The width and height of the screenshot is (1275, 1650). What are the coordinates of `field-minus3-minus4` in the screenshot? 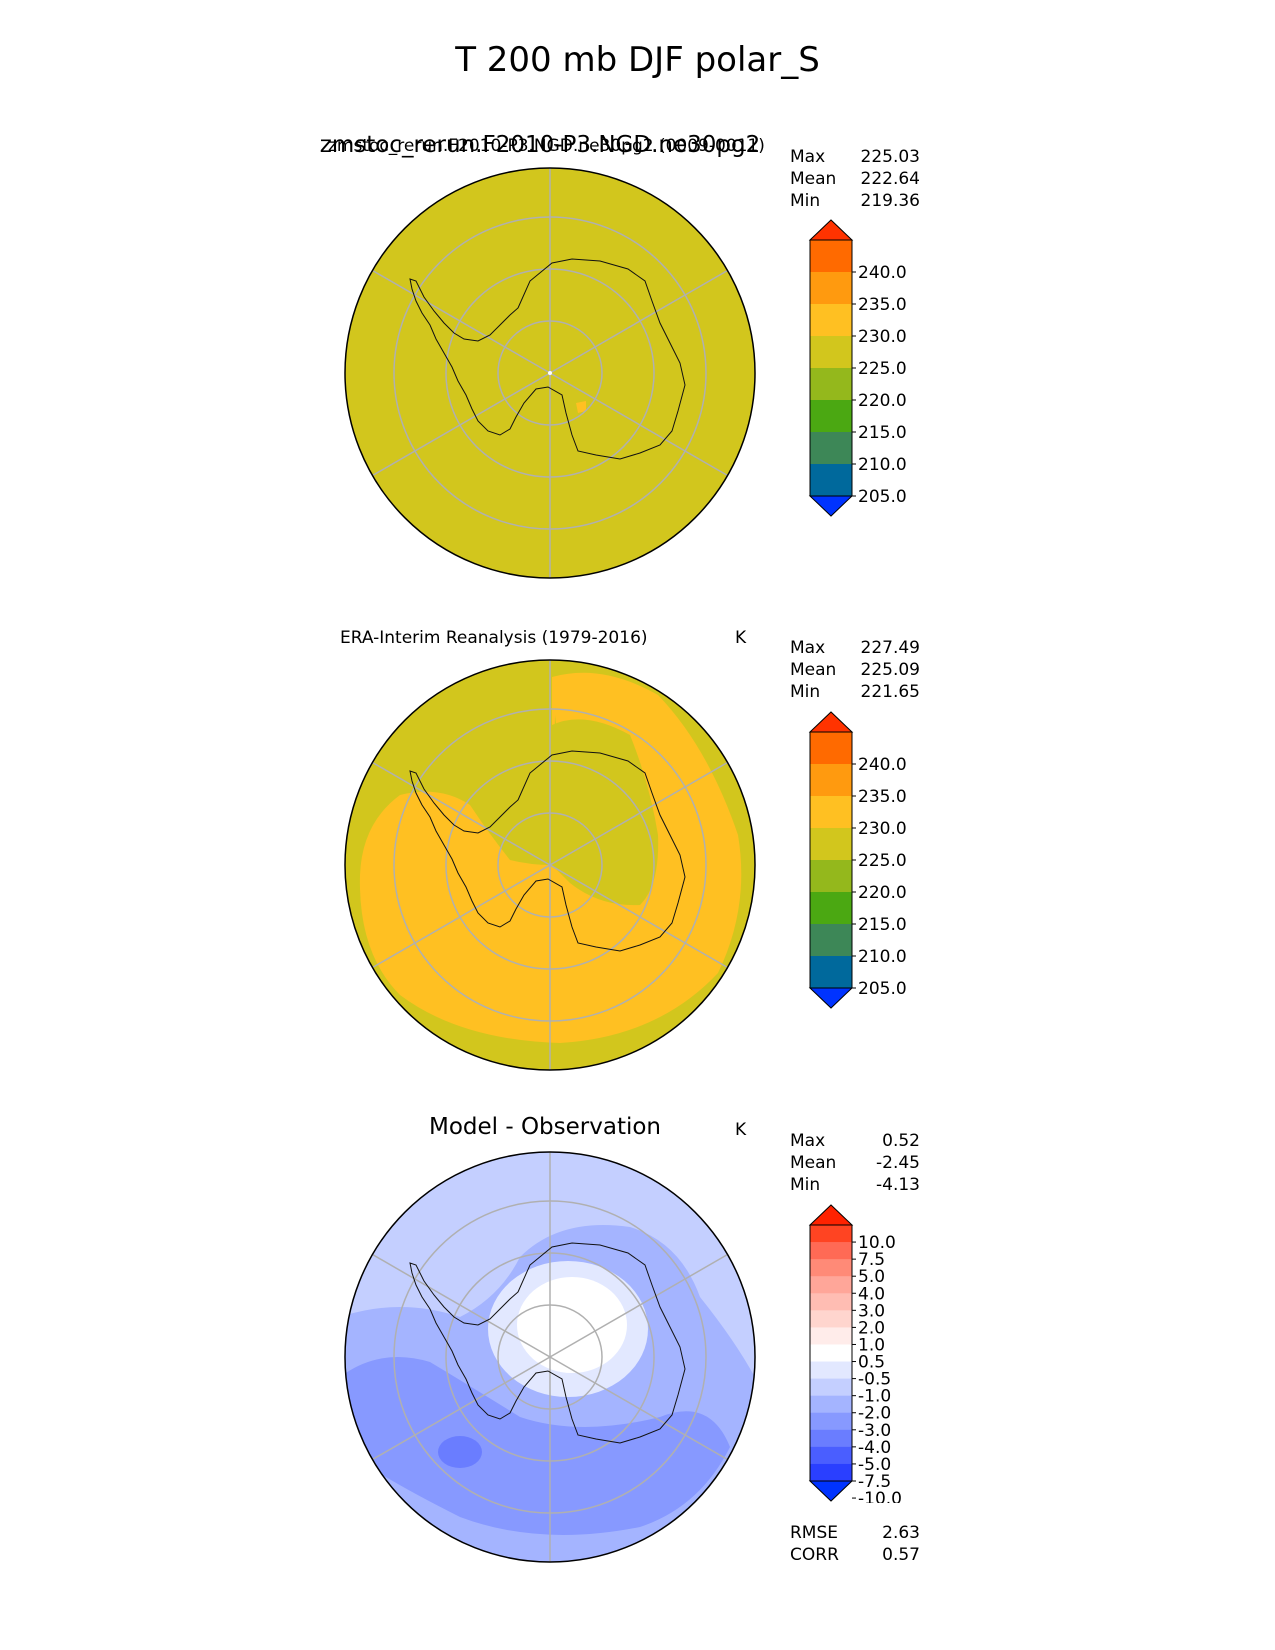 It's located at (537, 1446).